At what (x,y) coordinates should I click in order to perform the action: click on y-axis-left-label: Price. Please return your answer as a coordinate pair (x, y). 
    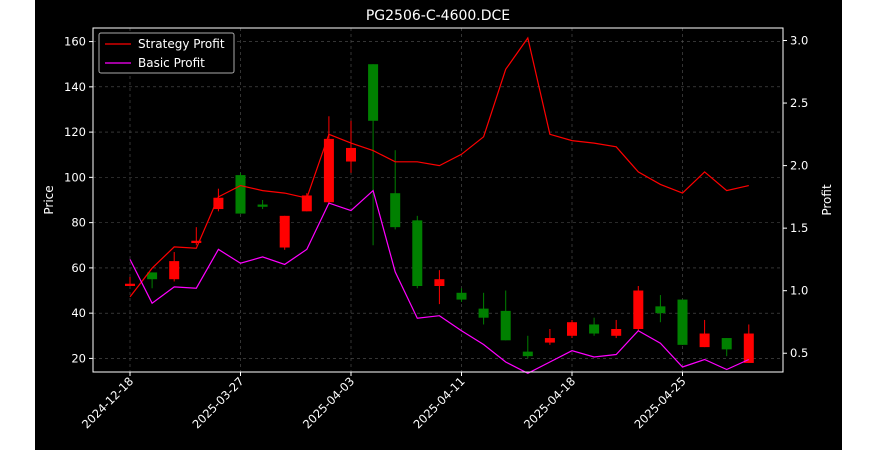
    Looking at the image, I should click on (49, 199).